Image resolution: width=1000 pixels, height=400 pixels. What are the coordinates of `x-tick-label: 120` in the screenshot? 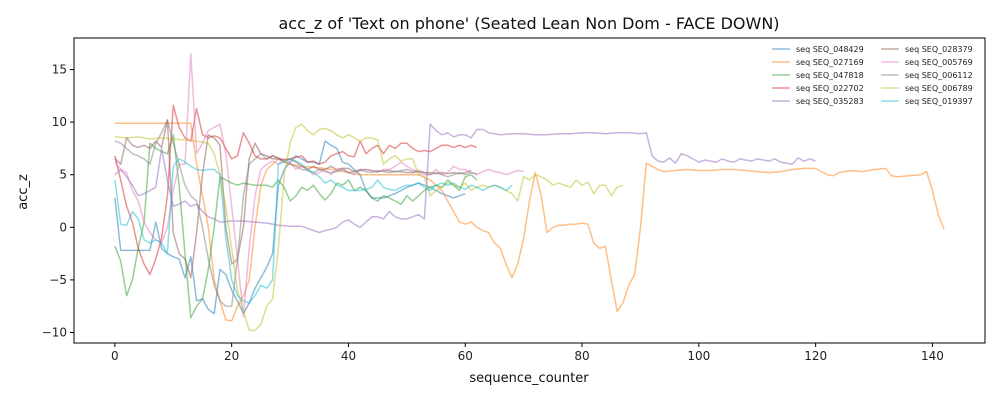 It's located at (815, 356).